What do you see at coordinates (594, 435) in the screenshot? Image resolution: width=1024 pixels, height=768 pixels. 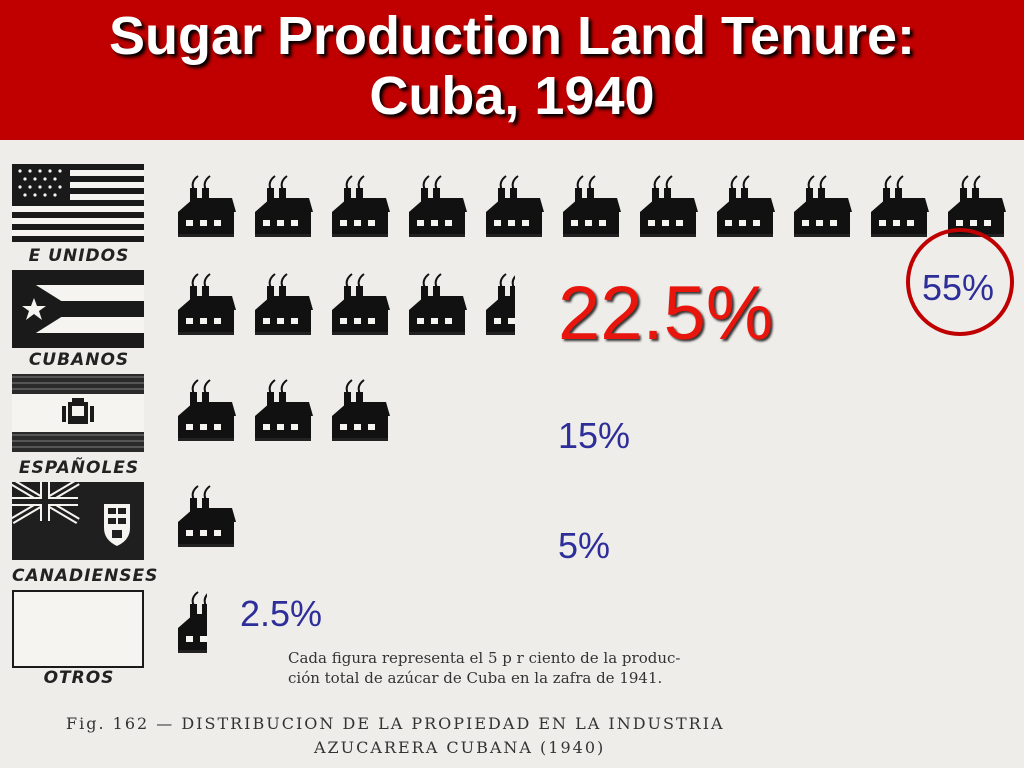 I see `value-label-espanoles: 15%` at bounding box center [594, 435].